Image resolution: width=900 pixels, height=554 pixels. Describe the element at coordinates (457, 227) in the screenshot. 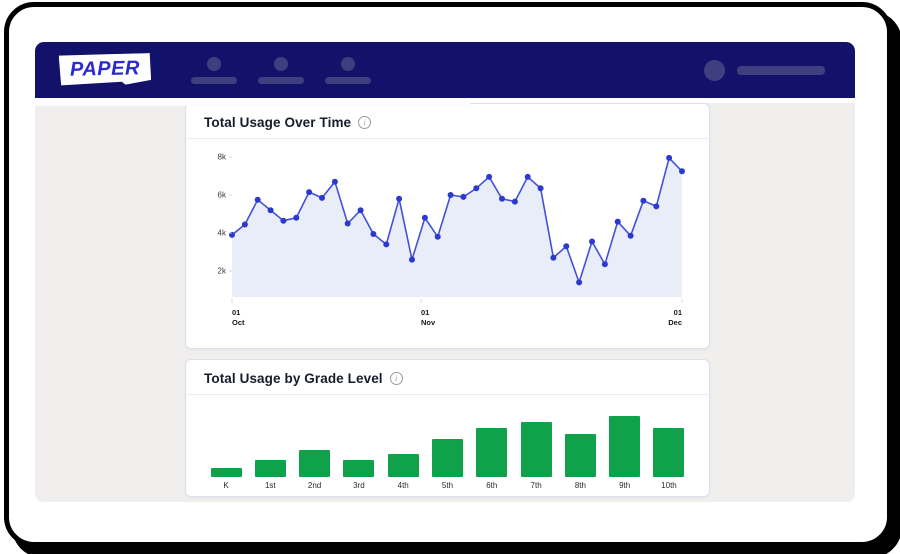

I see `area-fill` at that location.